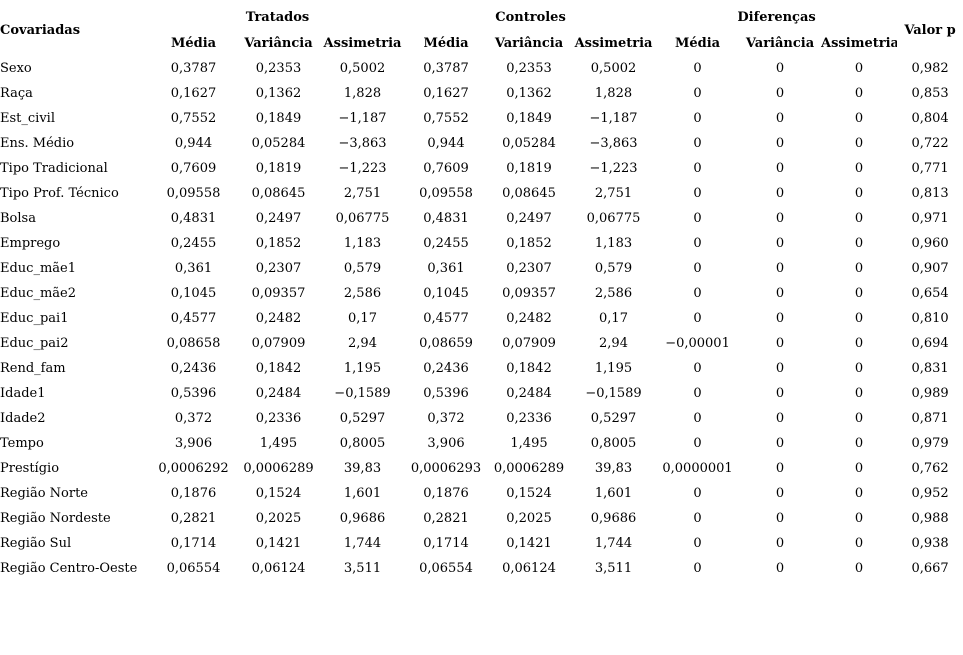  Describe the element at coordinates (193, 518) in the screenshot. I see `cell-value: 0,2821` at that location.